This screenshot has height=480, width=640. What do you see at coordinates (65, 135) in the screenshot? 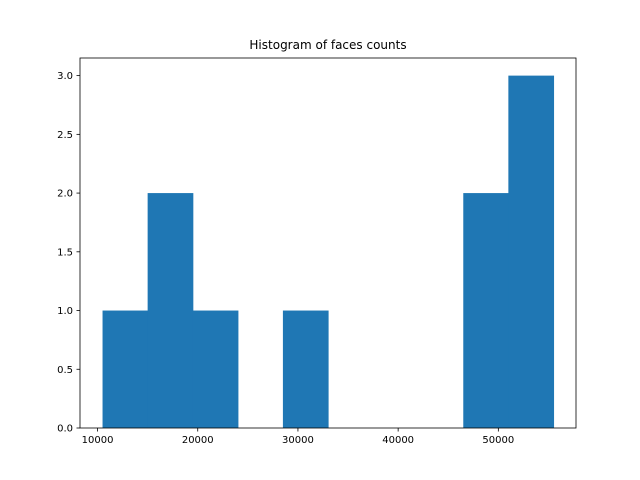
I see `y-tick-label-5: 2.5` at bounding box center [65, 135].